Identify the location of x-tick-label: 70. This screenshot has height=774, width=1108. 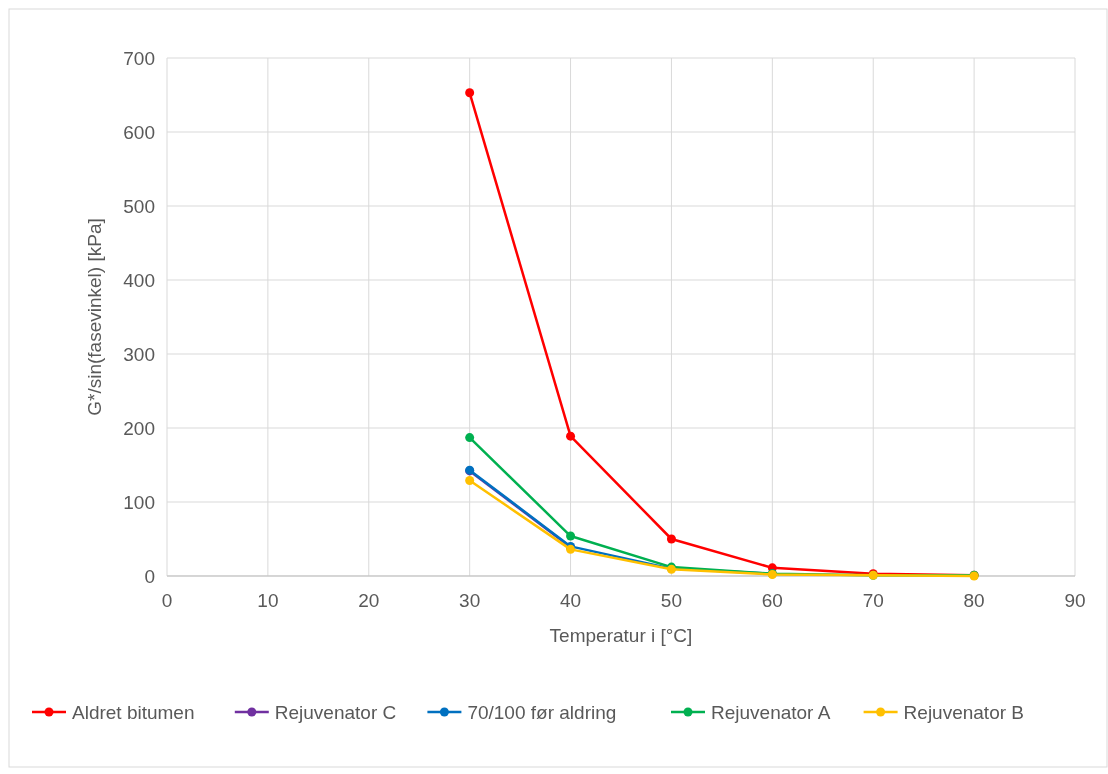
(873, 600).